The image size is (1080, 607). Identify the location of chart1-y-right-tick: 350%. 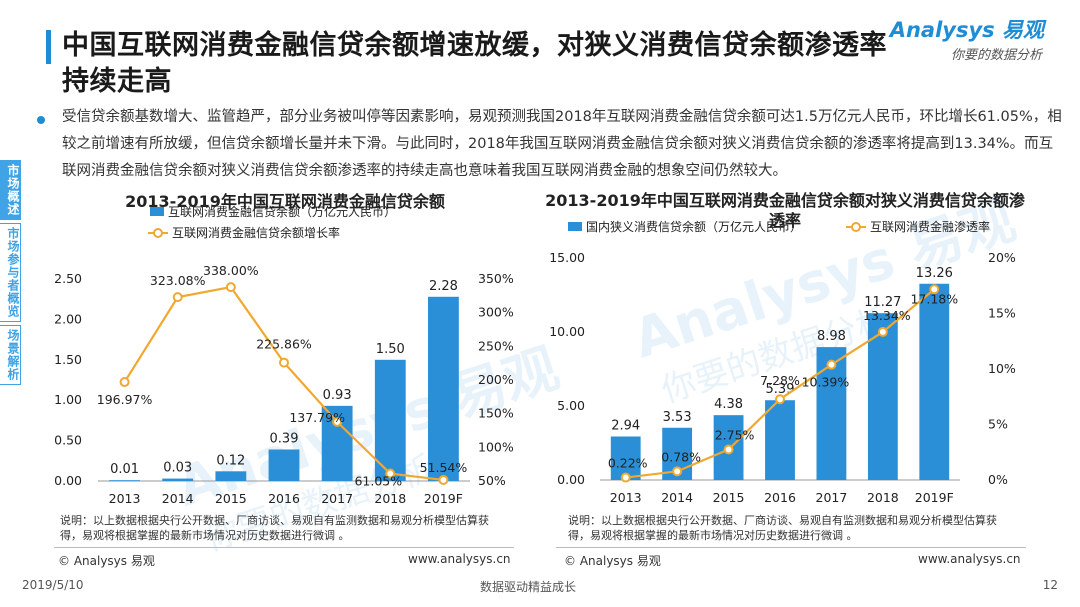
(496, 278).